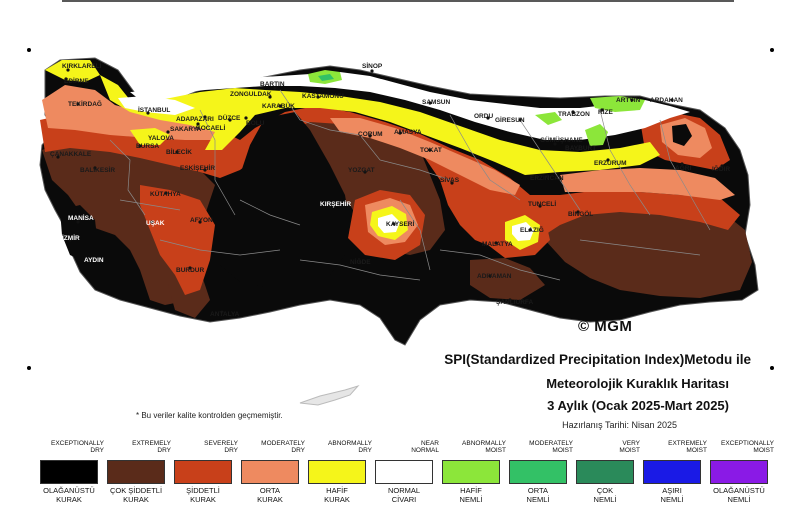 The image size is (799, 532). I want to click on legend-item: MODERATELY MOIST ORTA NEMLİ, so click(538, 470).